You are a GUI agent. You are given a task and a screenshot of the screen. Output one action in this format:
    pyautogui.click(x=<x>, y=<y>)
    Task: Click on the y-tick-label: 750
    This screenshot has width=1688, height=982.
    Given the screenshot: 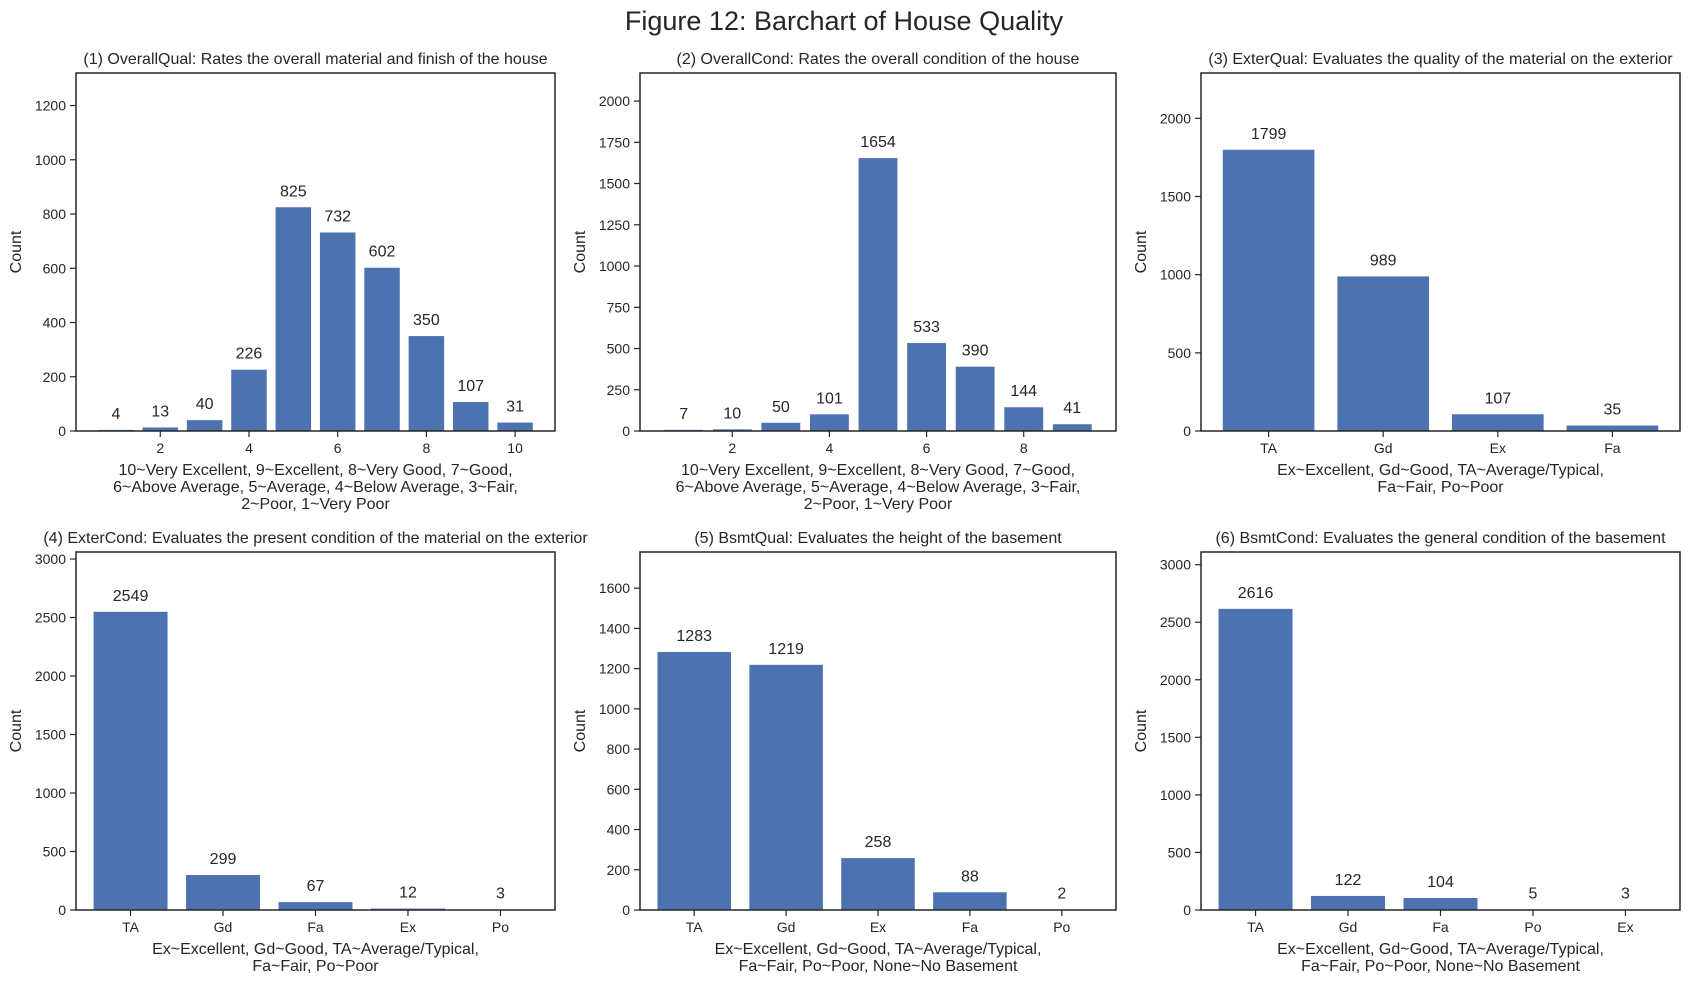 What is the action you would take?
    pyautogui.click(x=619, y=307)
    